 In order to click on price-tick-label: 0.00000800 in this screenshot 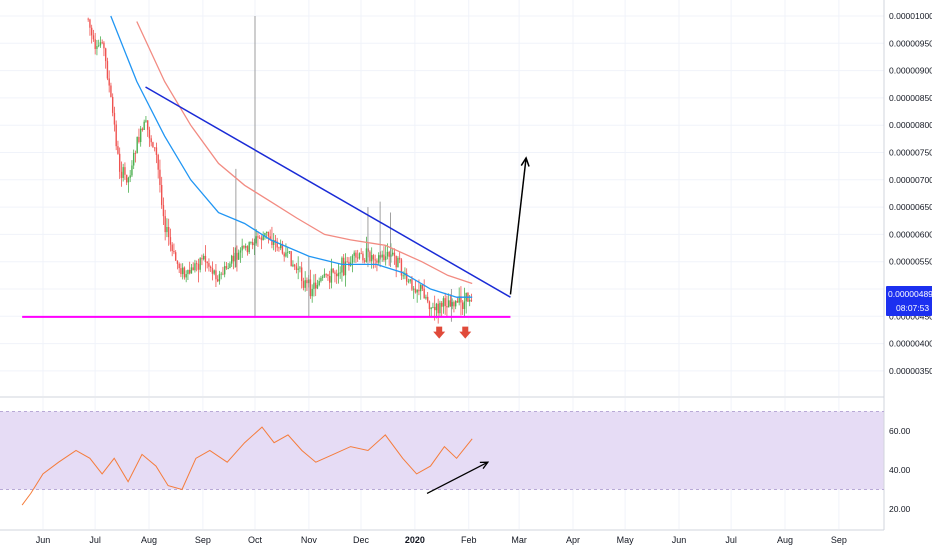, I will do `click(910, 125)`.